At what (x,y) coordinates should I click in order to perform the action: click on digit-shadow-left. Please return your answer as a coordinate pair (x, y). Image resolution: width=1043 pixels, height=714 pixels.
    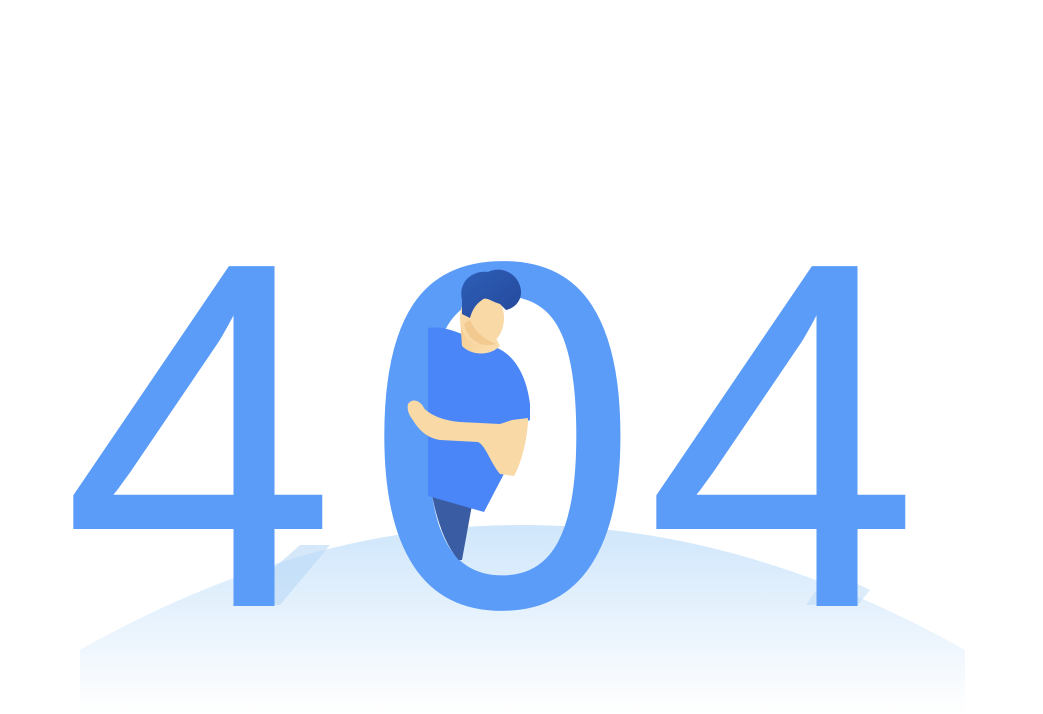
    Looking at the image, I should click on (281, 575).